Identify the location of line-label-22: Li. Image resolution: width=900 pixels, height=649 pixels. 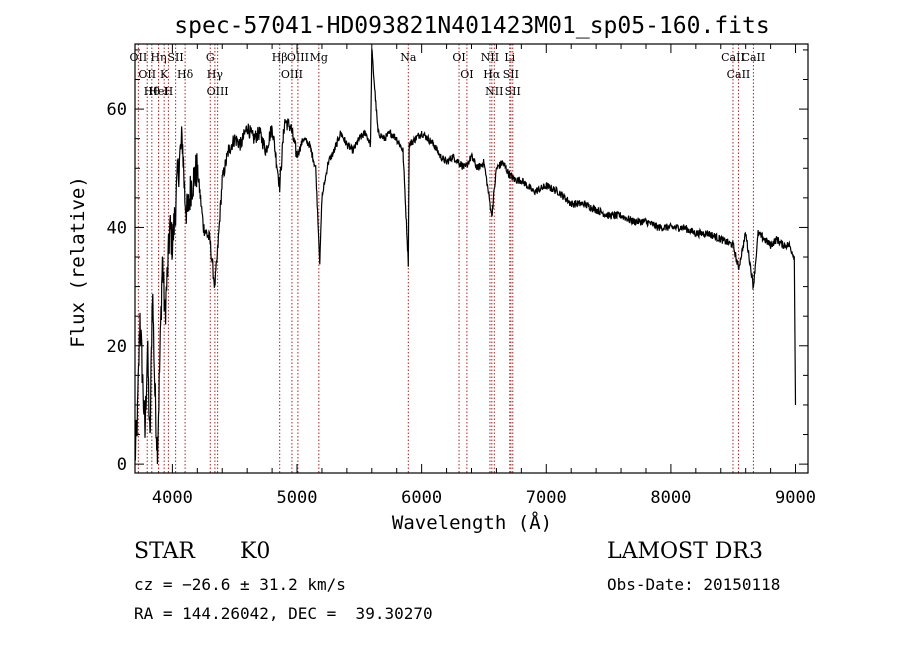
(509, 57).